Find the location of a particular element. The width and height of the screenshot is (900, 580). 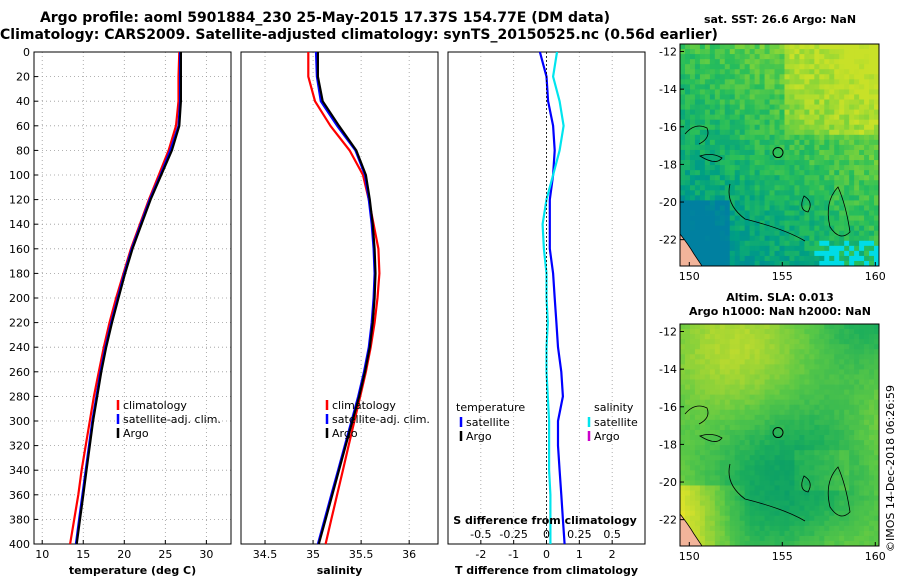

map-x-tick-label: 150 is located at coordinates (689, 276).